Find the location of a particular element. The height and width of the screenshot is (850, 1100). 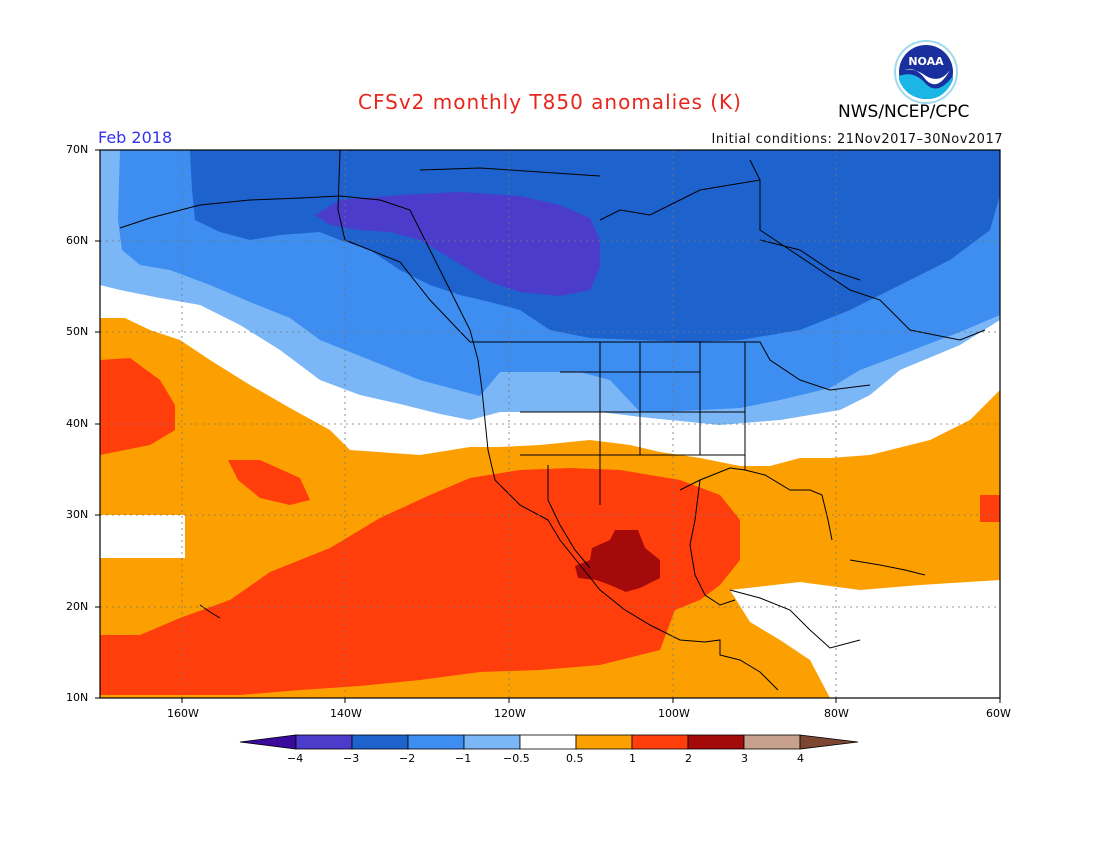

legend-label-p05: 0.5 is located at coordinates (575, 758).